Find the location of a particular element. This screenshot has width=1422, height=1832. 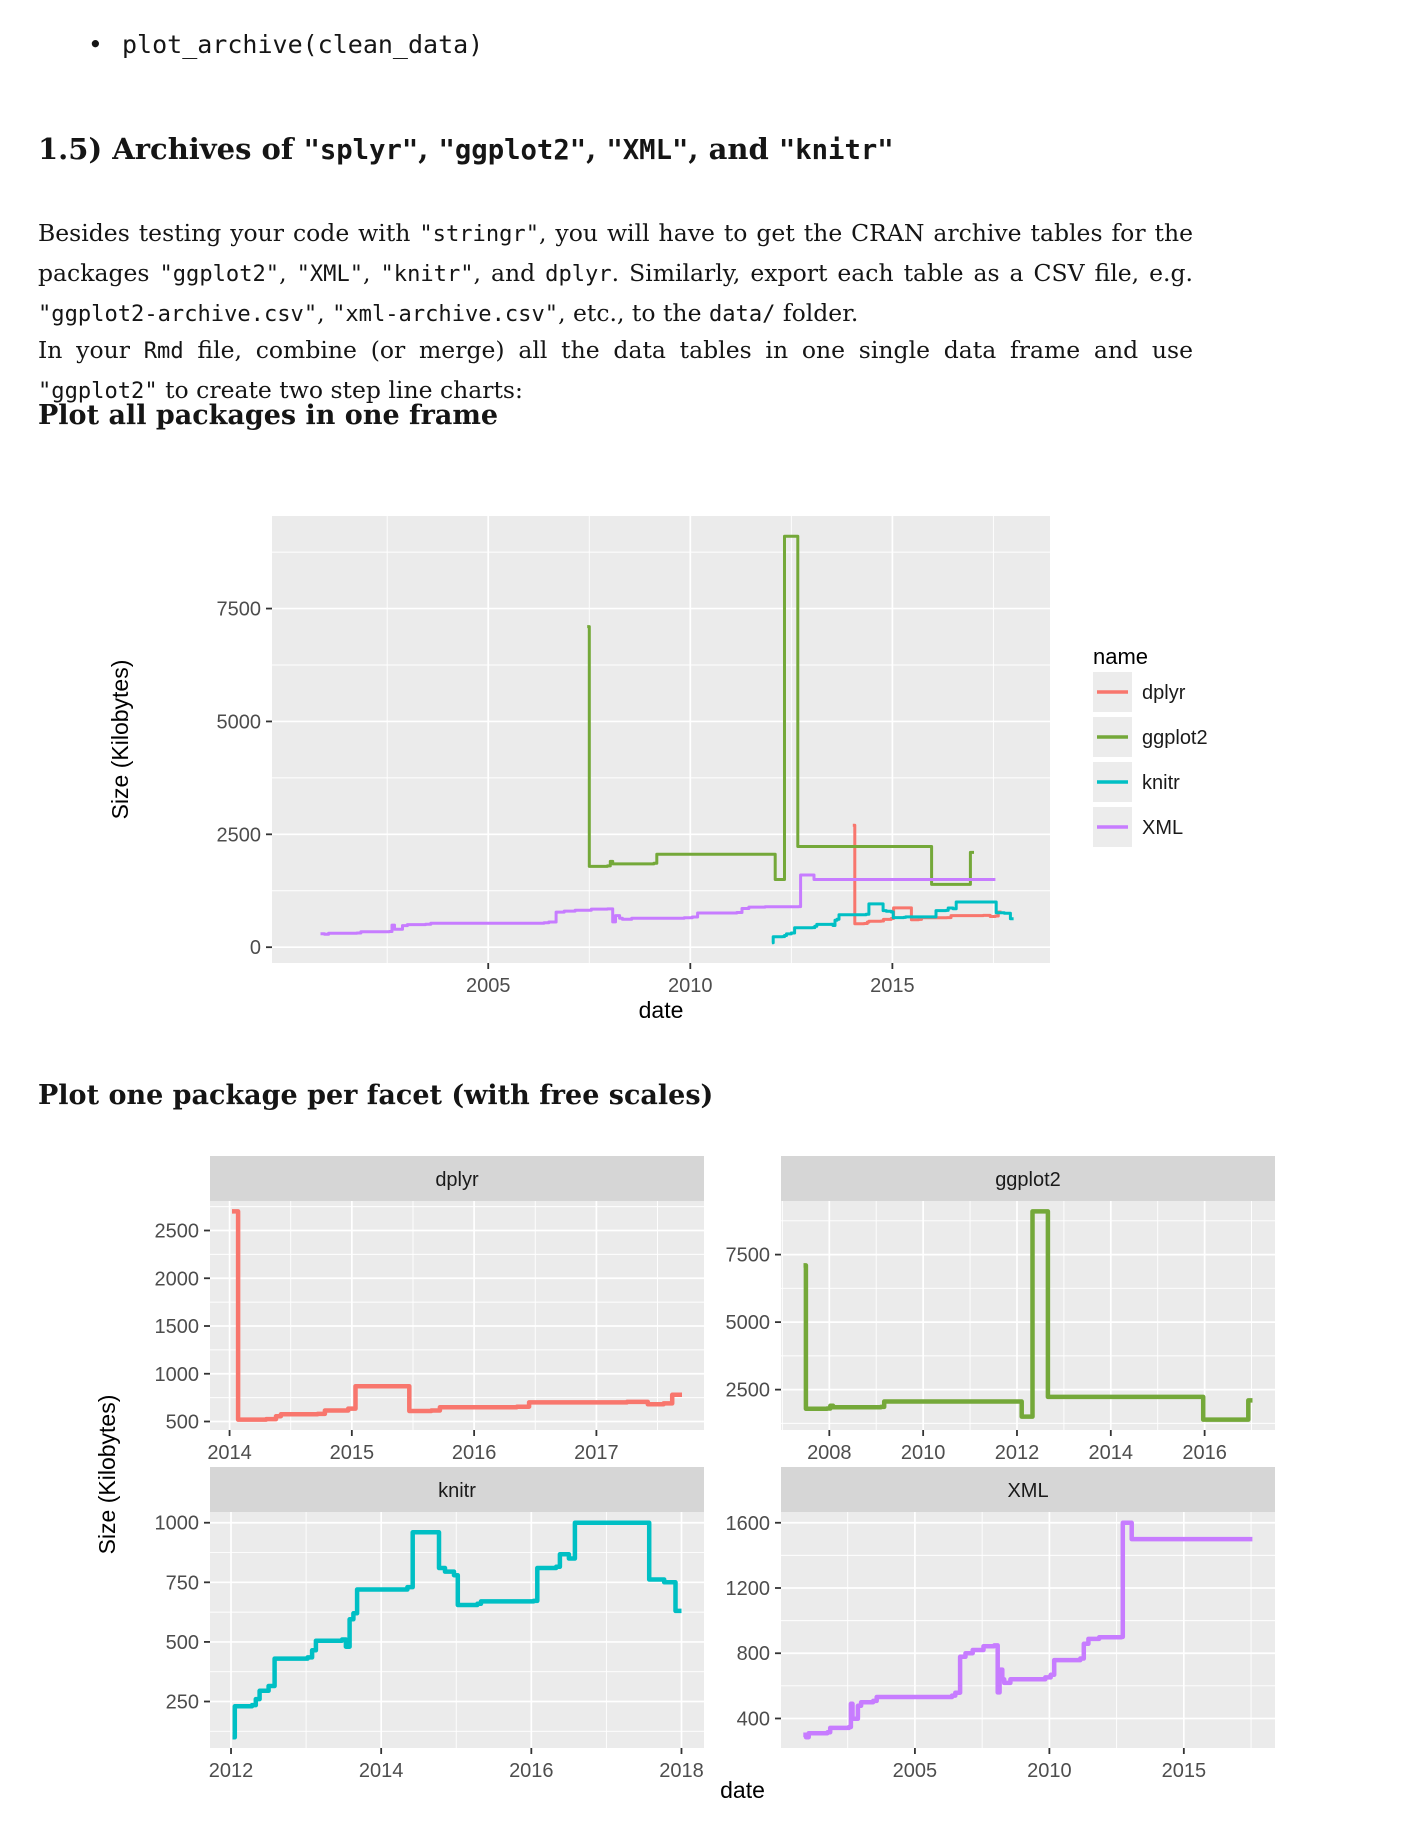

facet-strip-label-ggplot2: ggplot2 is located at coordinates (1028, 1180).